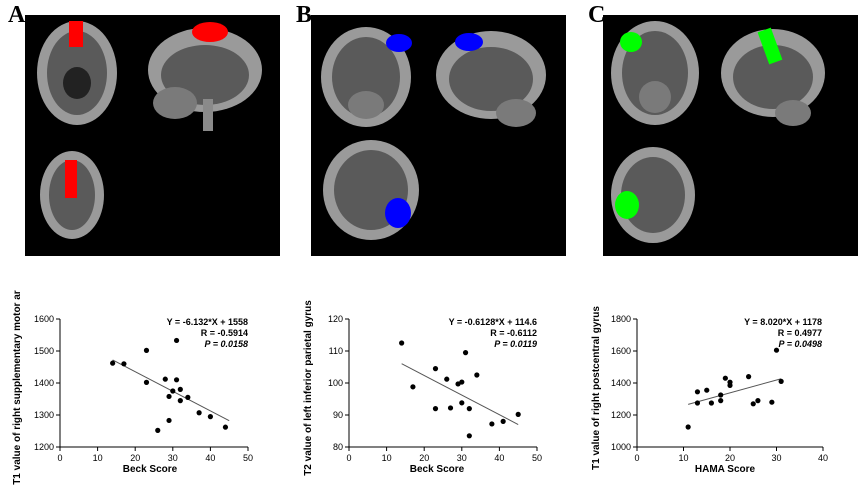 The height and width of the screenshot is (500, 858). I want to click on panel-label-a: A, so click(17, 15).